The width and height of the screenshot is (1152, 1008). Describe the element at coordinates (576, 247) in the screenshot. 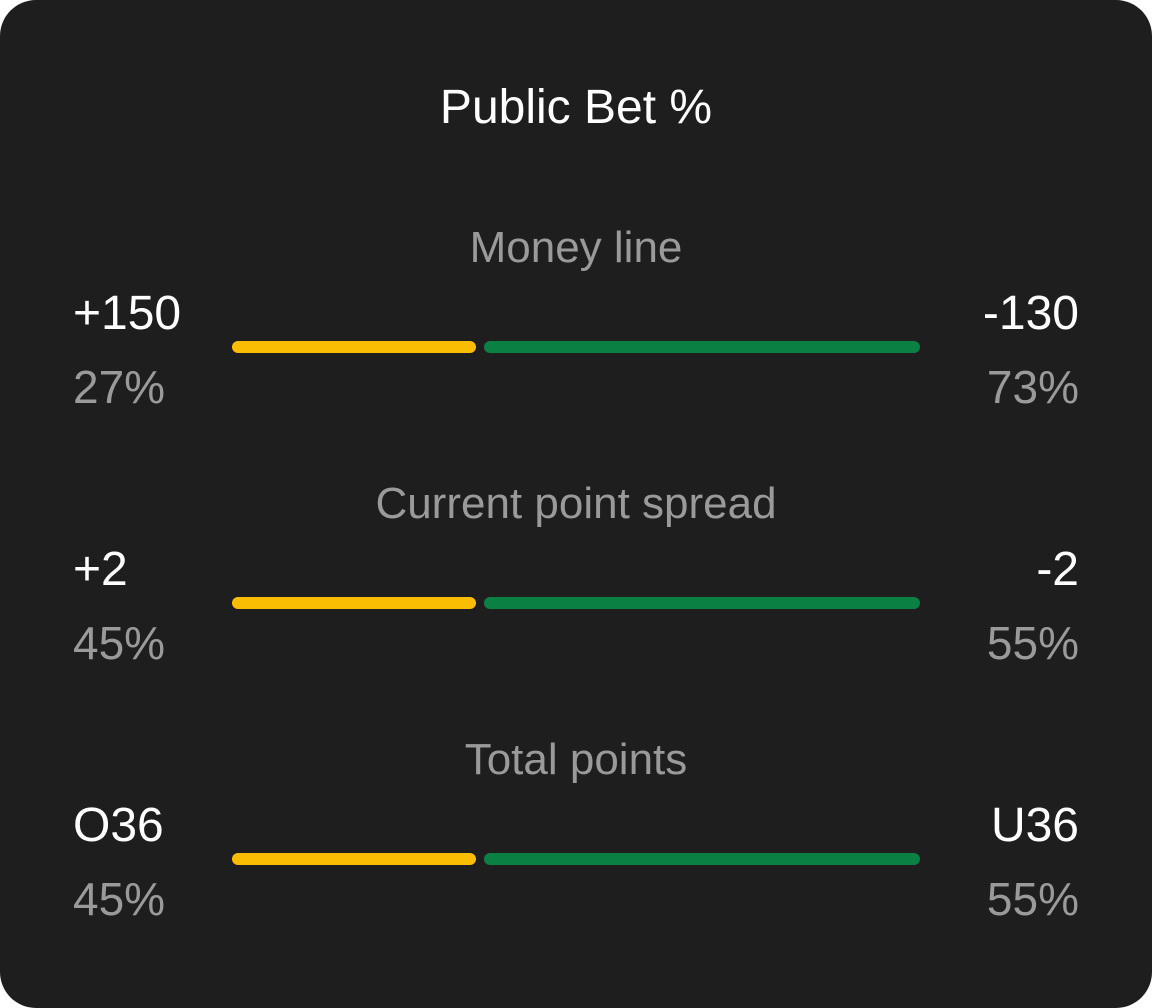

I see `section-label: Money line` at that location.